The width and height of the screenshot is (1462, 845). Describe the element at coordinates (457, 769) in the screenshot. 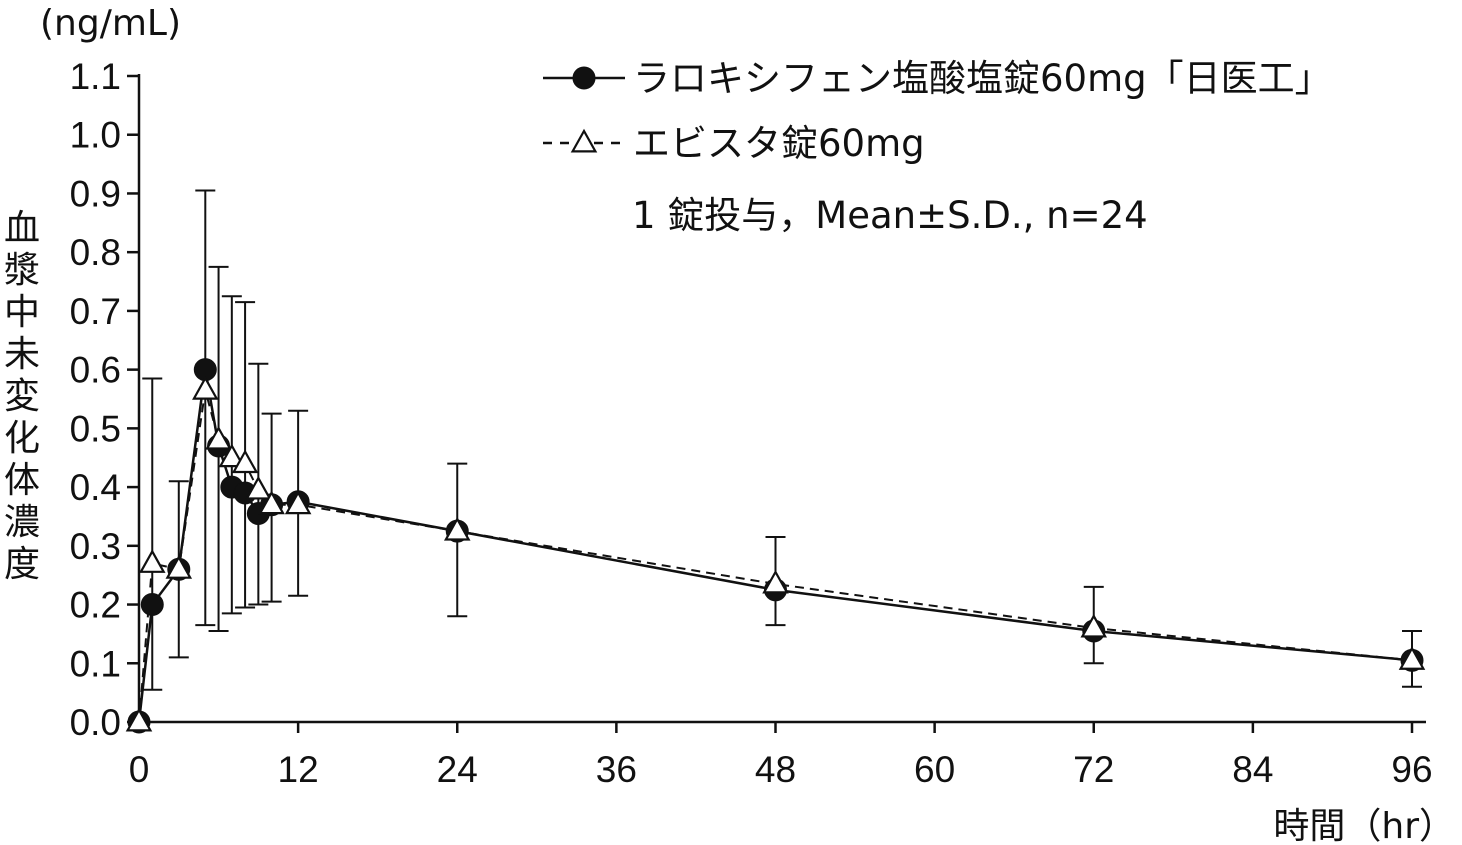

I see `x-tick-label: 24` at that location.